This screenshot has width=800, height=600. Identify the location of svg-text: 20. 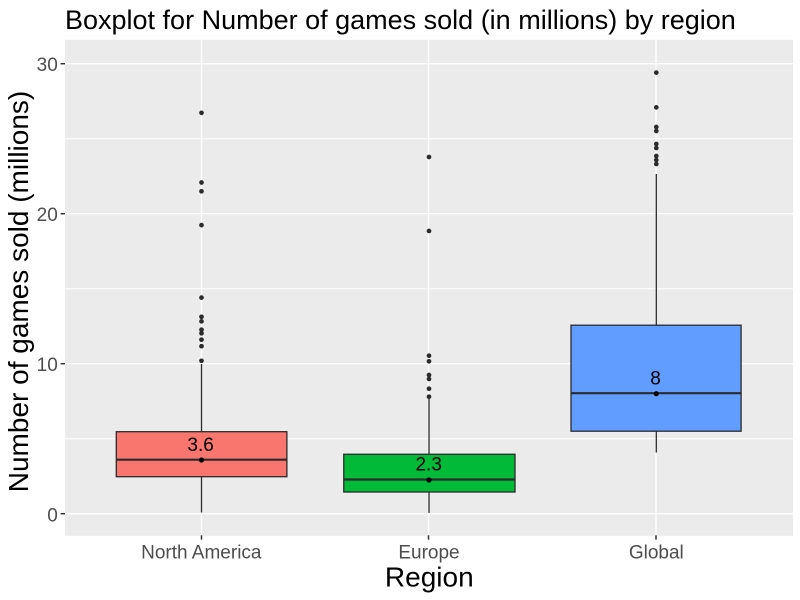
(47, 215).